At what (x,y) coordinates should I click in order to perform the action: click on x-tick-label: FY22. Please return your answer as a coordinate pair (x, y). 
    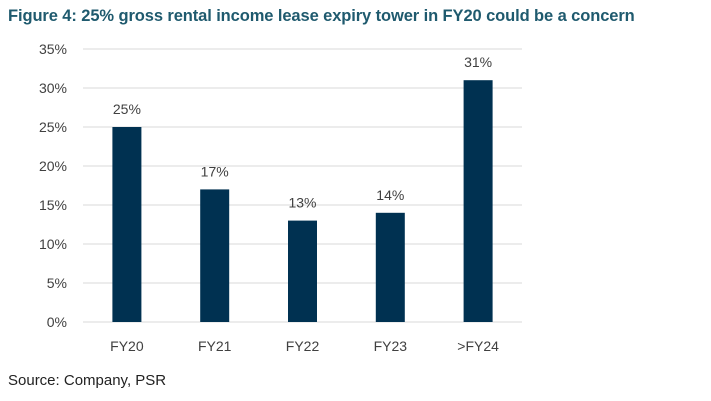
    Looking at the image, I should click on (303, 346).